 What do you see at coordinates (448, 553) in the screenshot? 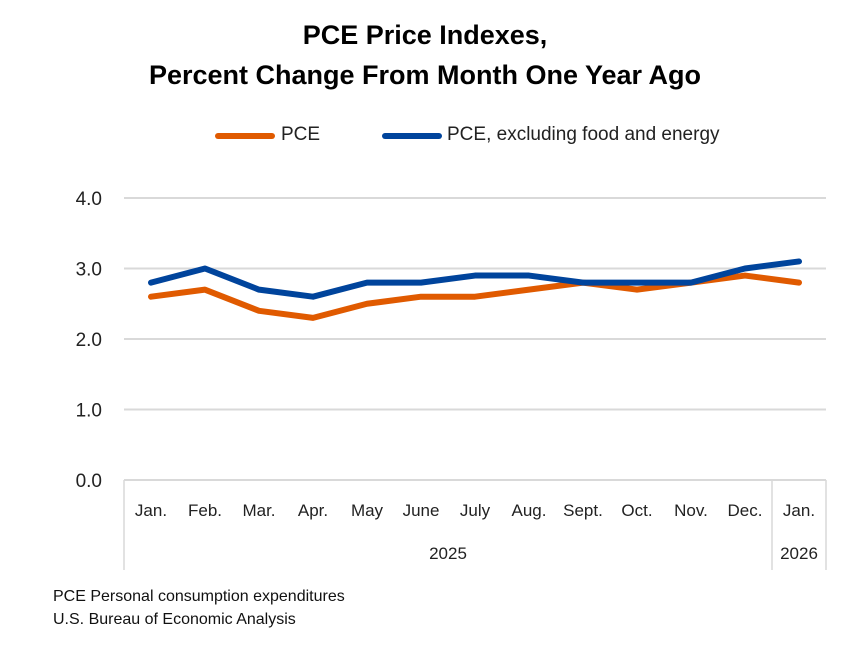
I see `x-group-label: 2025` at bounding box center [448, 553].